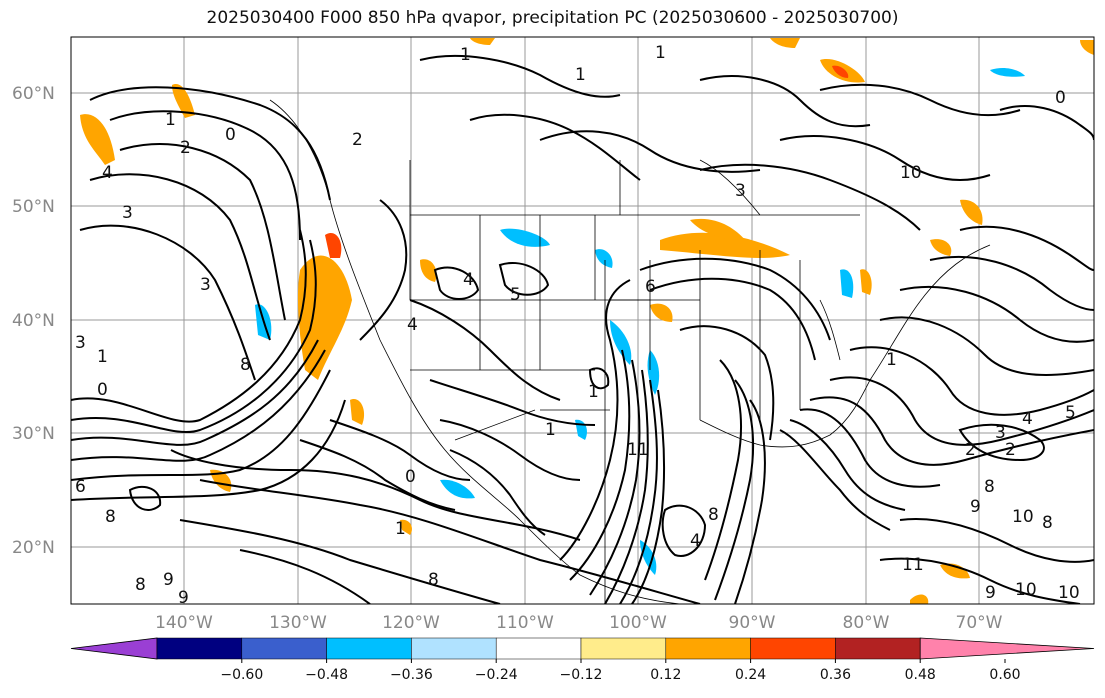 This screenshot has width=1105, height=698. I want to click on colorbar-tick-label: 0.12, so click(665, 675).